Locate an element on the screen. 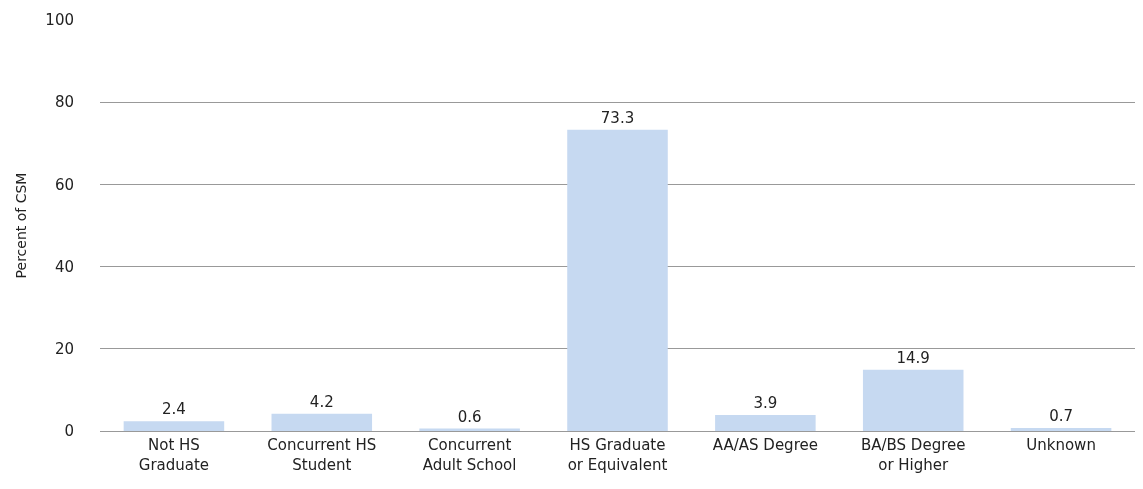 The width and height of the screenshot is (1143, 489). data-label: 4.2 is located at coordinates (321, 401).